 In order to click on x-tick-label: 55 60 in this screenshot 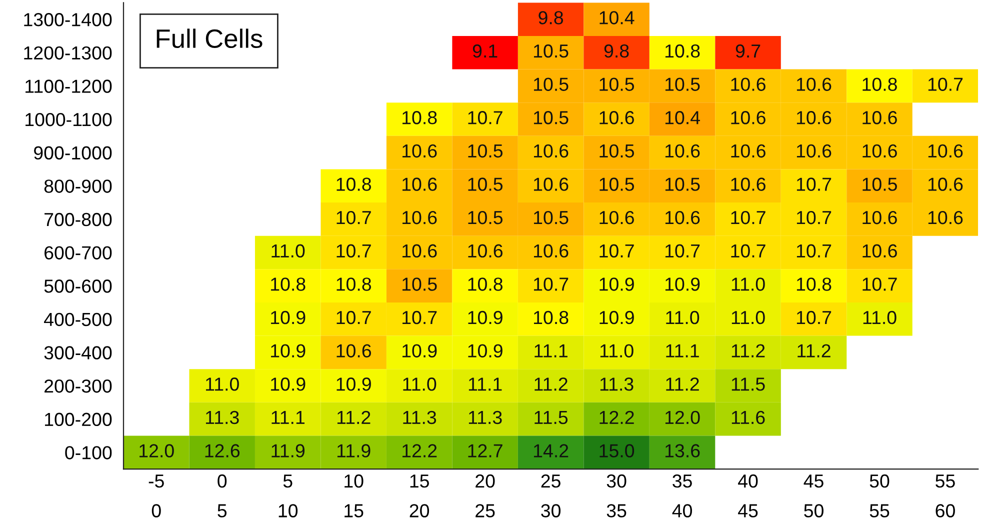, I will do `click(945, 496)`.